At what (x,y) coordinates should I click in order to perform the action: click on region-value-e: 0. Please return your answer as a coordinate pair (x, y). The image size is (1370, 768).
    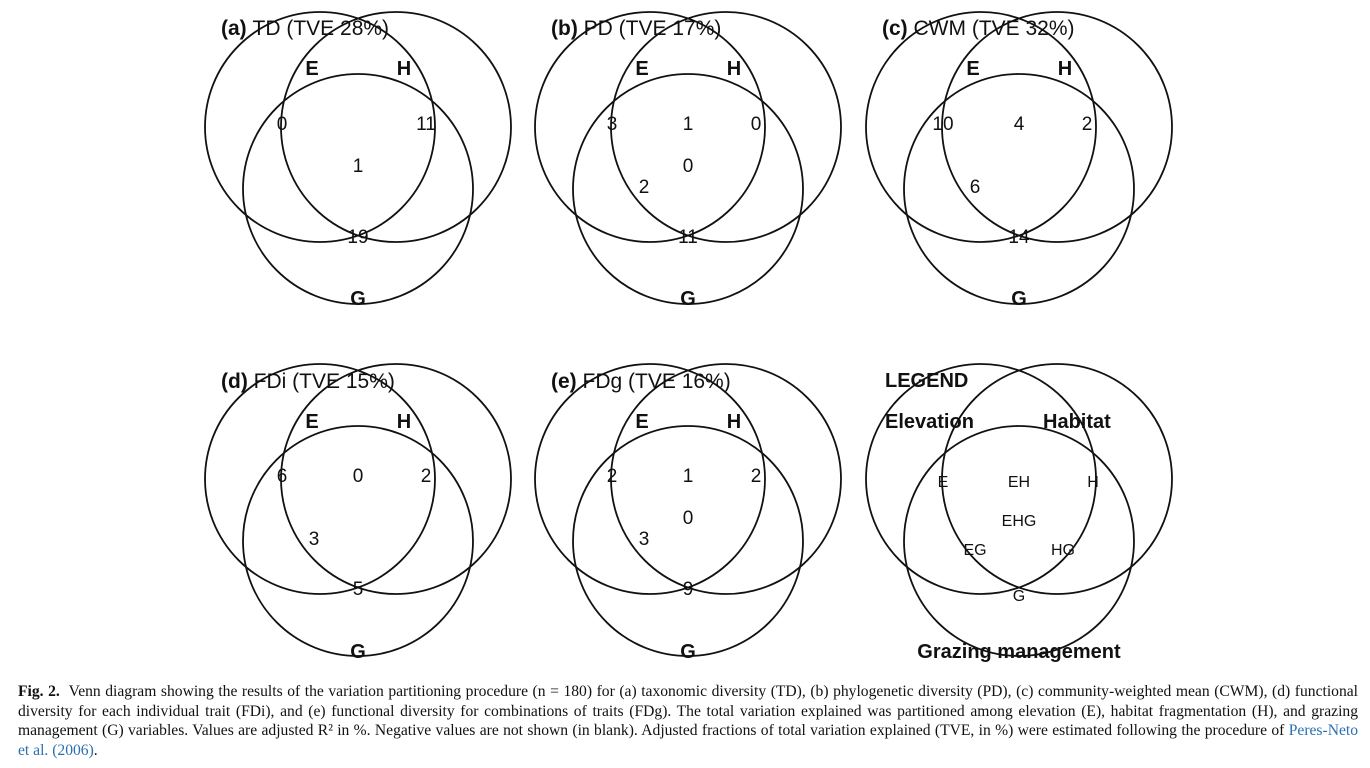
    Looking at the image, I should click on (282, 124).